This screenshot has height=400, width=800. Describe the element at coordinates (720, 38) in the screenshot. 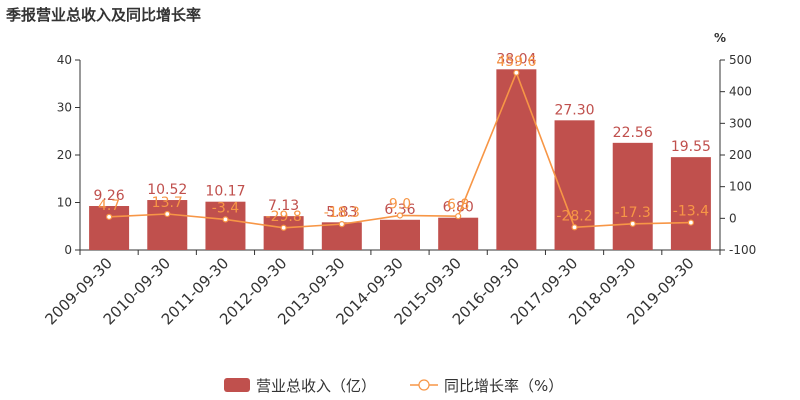

I see `right-axis-unit: %` at that location.